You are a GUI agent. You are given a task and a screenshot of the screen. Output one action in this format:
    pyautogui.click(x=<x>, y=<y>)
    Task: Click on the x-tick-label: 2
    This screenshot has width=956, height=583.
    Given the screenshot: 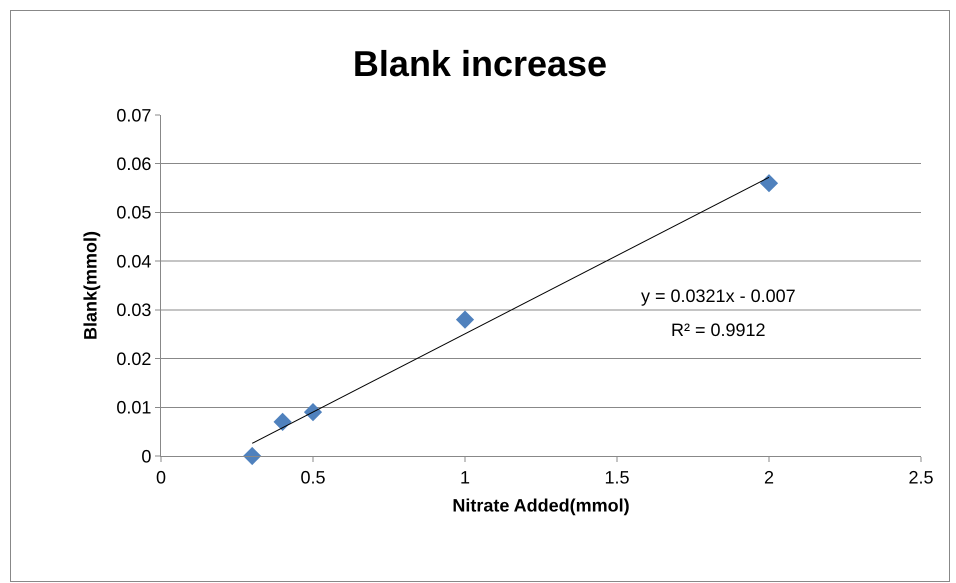 What is the action you would take?
    pyautogui.click(x=769, y=478)
    